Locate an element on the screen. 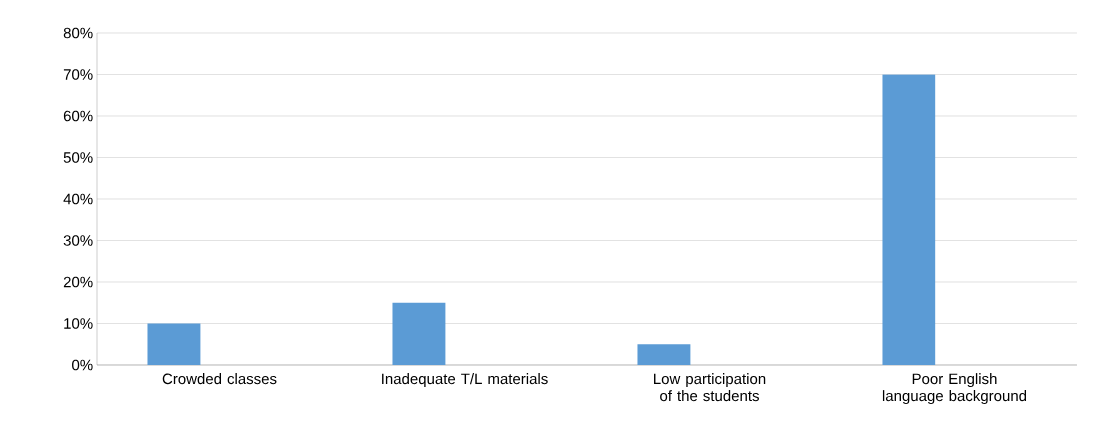 This screenshot has width=1105, height=433. x-tick-label: Inadequate T/L materials is located at coordinates (465, 380).